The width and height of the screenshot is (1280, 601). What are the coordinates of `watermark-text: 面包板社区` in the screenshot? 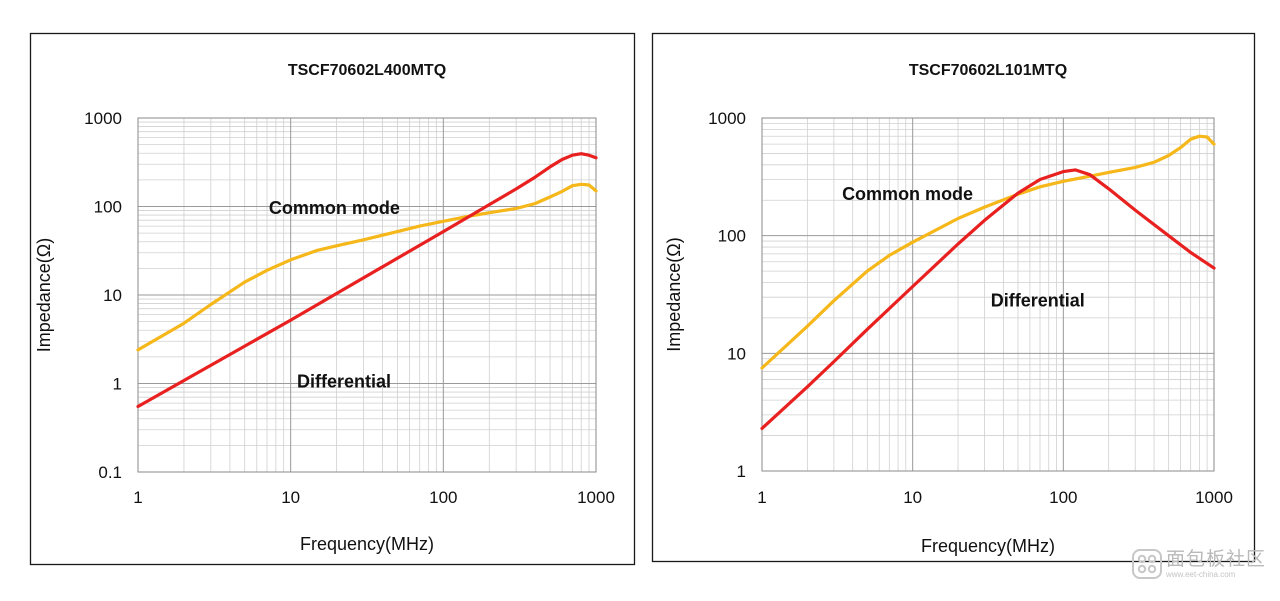 It's located at (1215, 558).